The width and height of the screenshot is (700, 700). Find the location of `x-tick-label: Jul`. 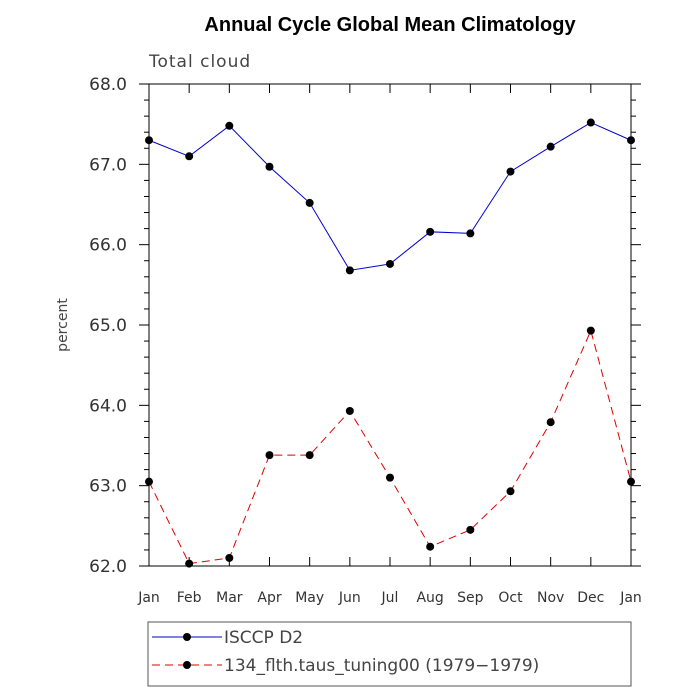

x-tick-label: Jul is located at coordinates (390, 598).